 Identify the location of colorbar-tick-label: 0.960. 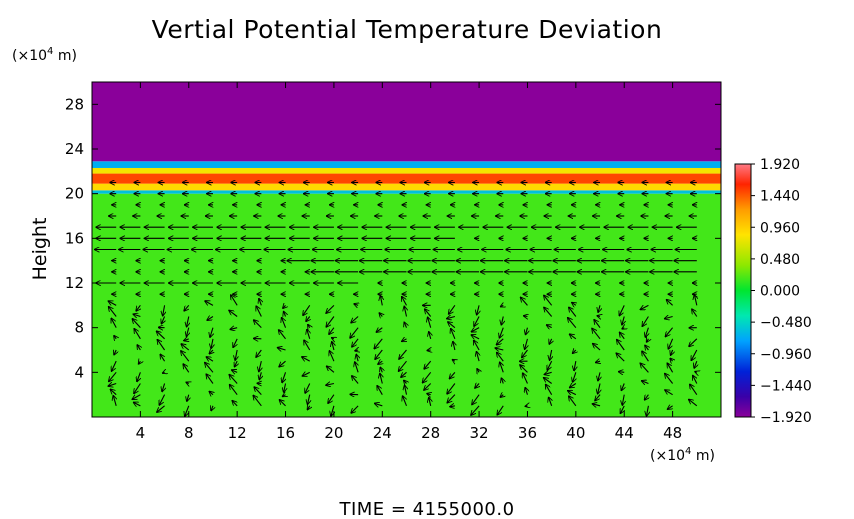
(780, 228).